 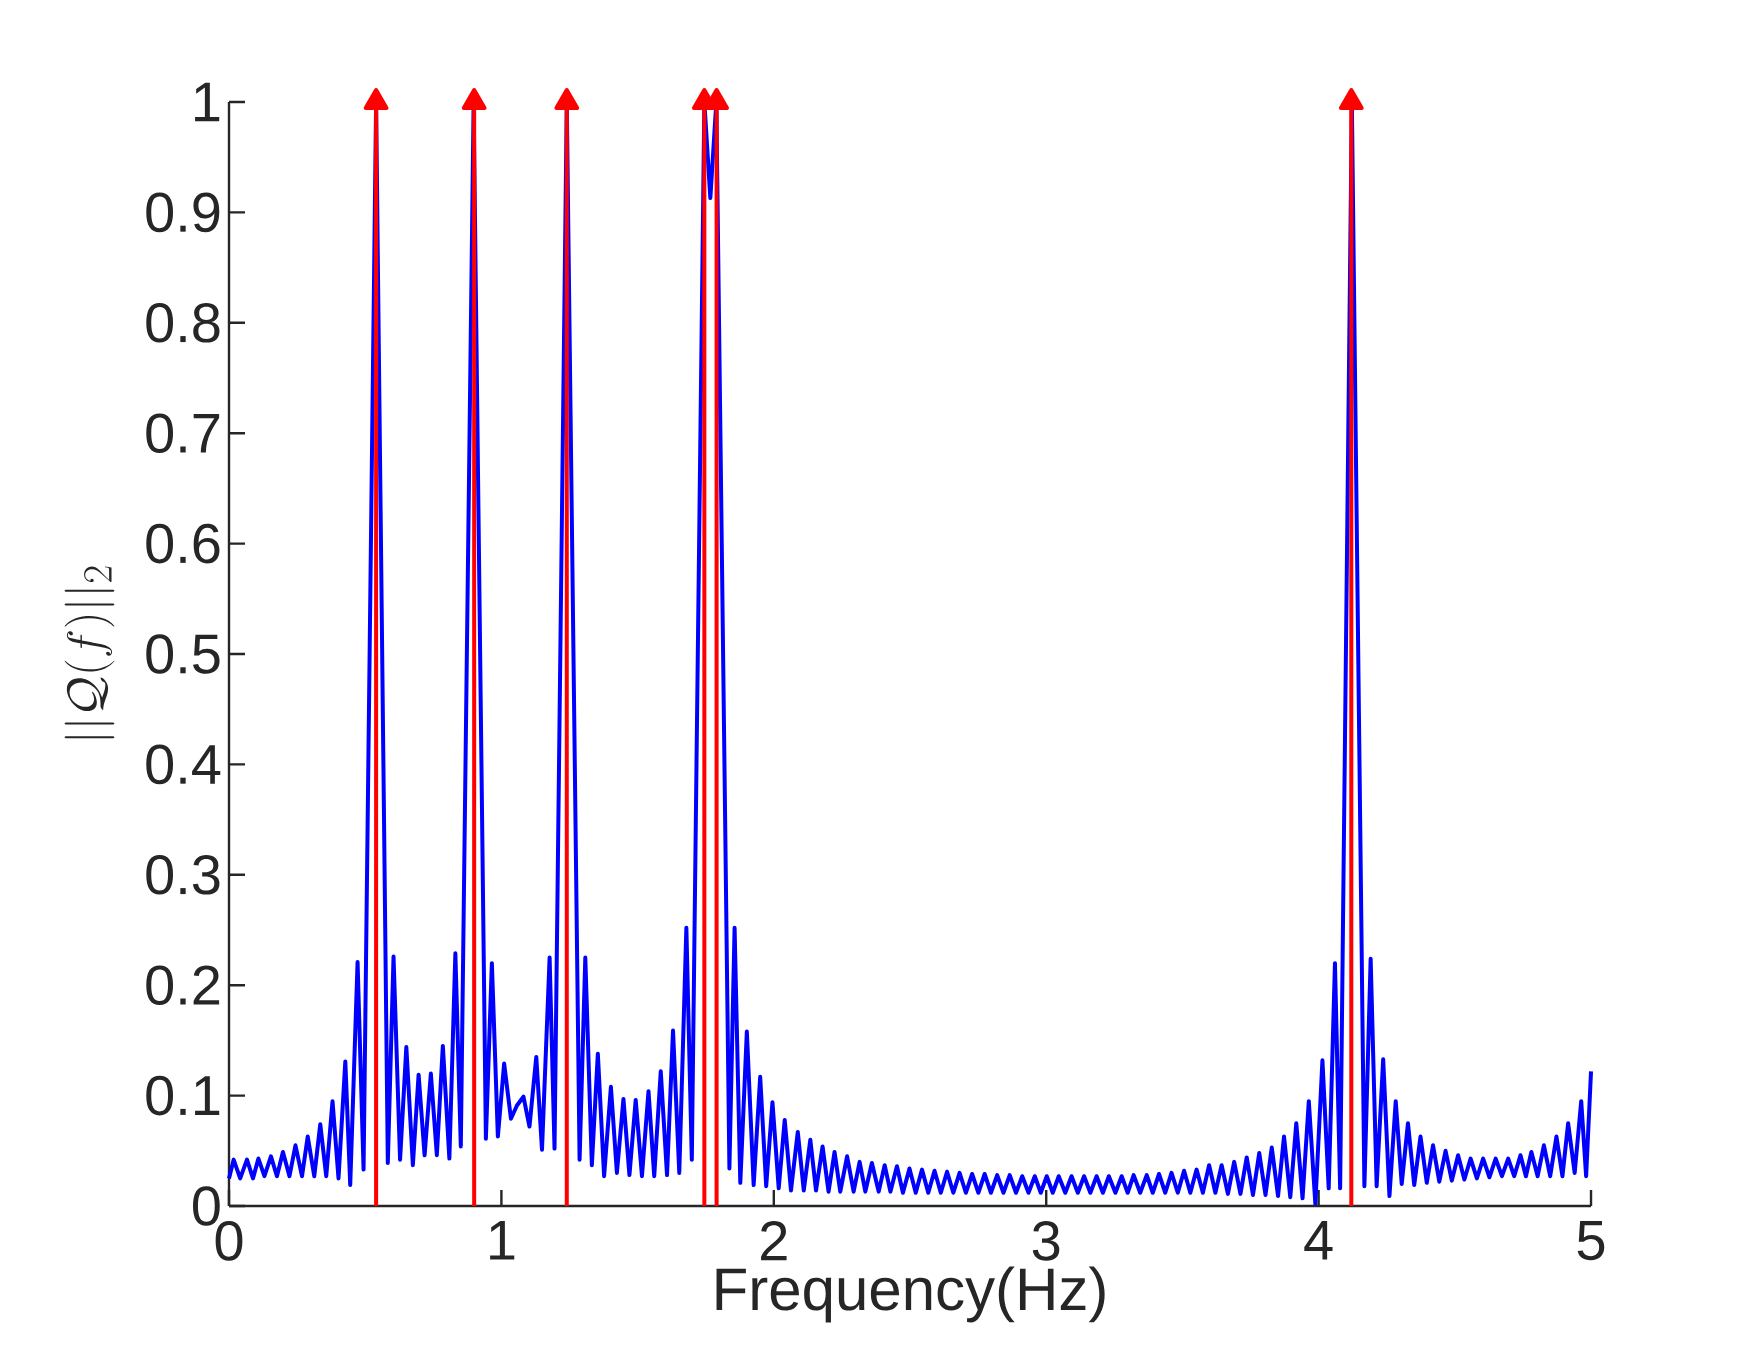 What do you see at coordinates (183, 764) in the screenshot?
I see `y-tick-label: 0.4` at bounding box center [183, 764].